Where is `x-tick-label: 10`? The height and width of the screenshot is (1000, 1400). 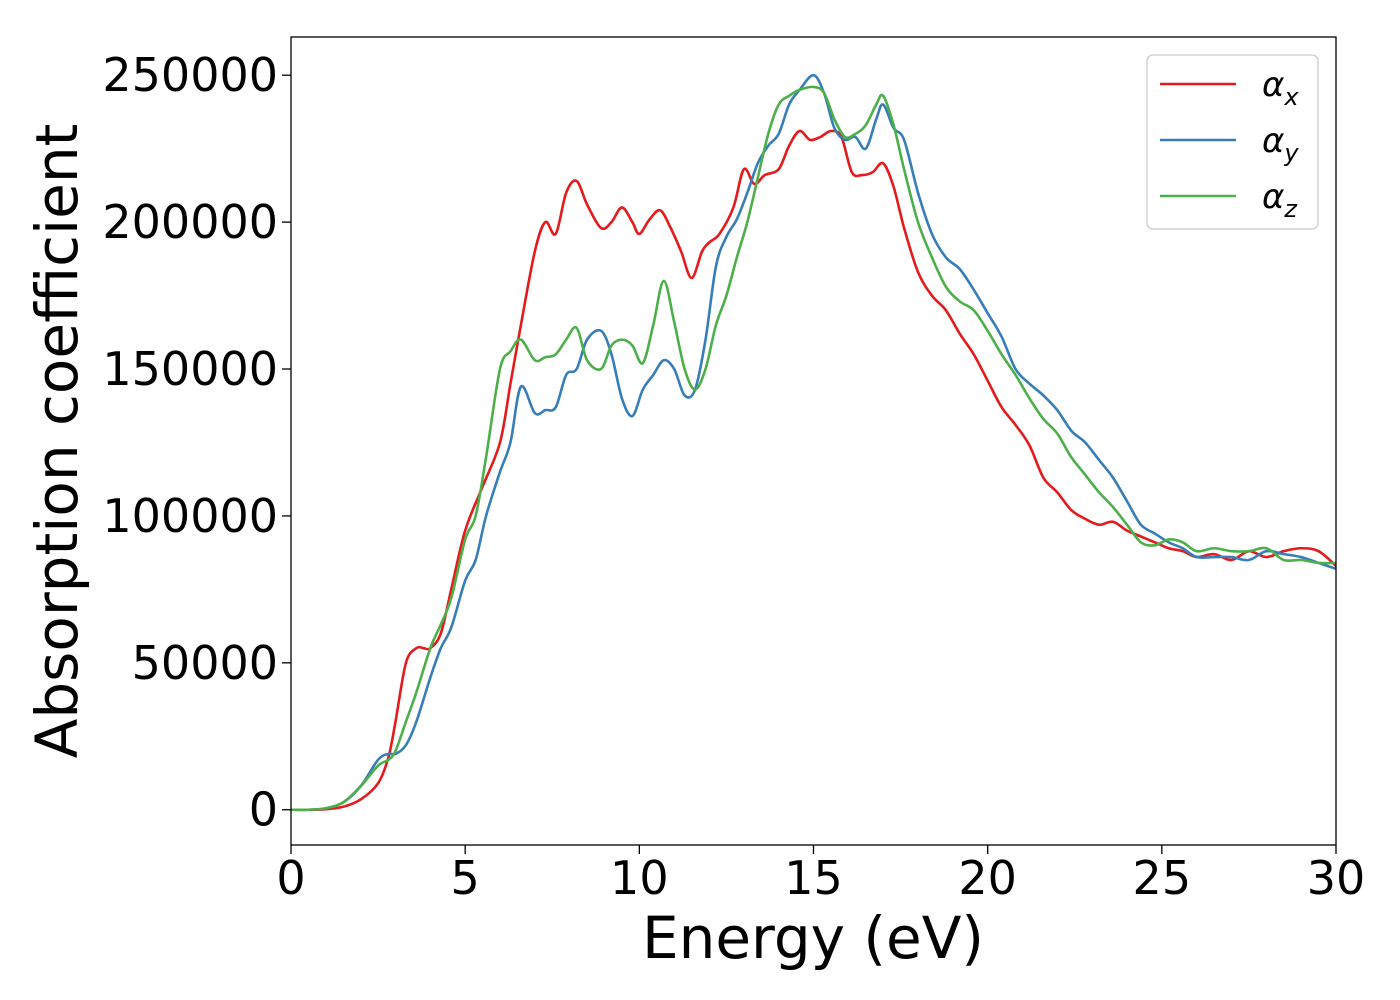 x-tick-label: 10 is located at coordinates (639, 878).